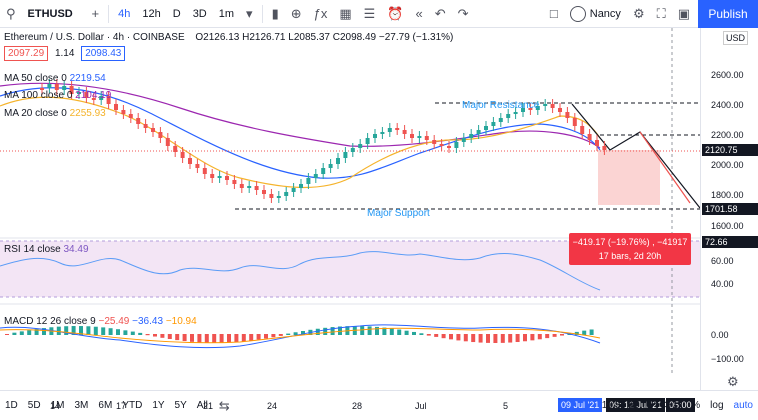  What do you see at coordinates (577, 13) in the screenshot?
I see `avatar` at bounding box center [577, 13].